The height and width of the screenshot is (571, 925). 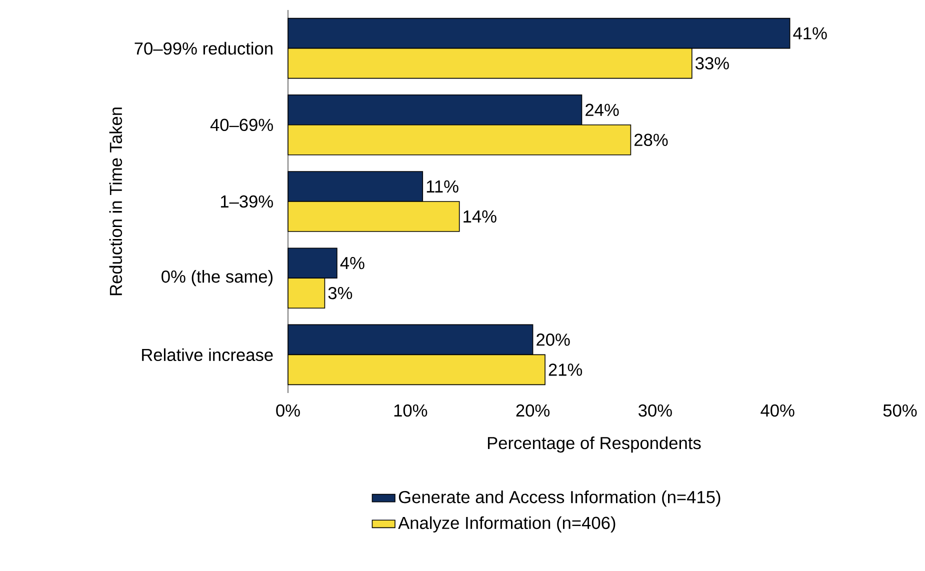 I want to click on data-label: 24%, so click(x=602, y=110).